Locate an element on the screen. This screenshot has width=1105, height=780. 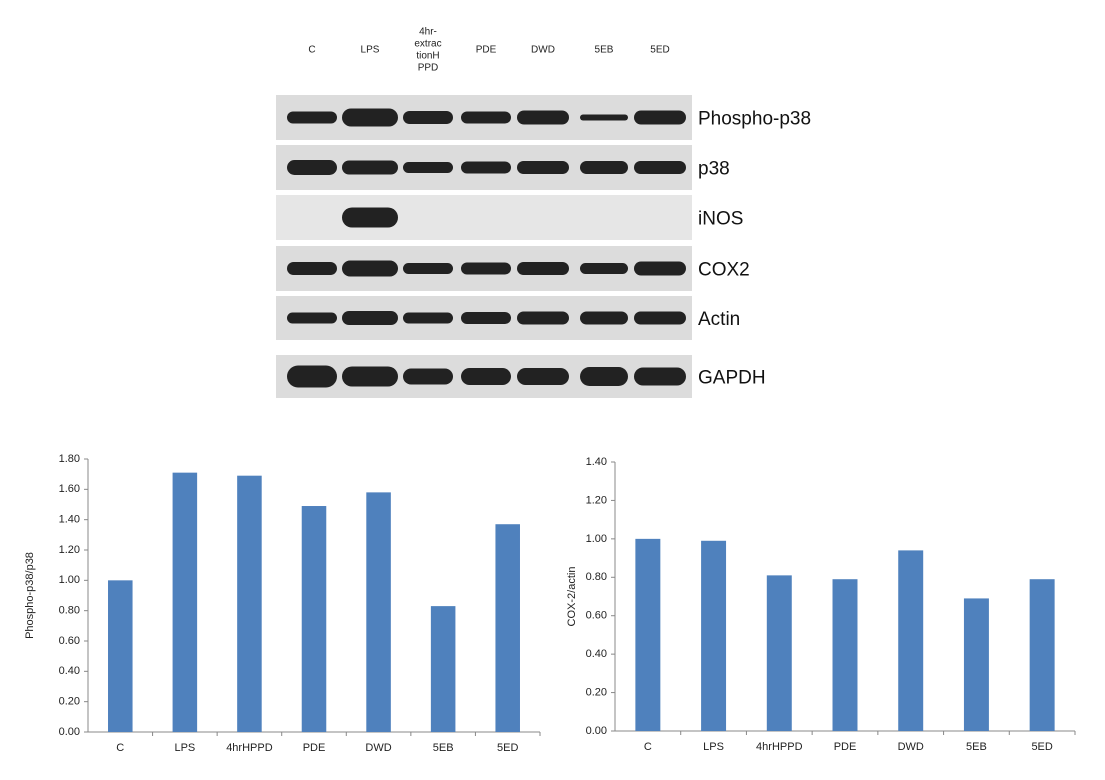
blot-strip is located at coordinates (484, 217).